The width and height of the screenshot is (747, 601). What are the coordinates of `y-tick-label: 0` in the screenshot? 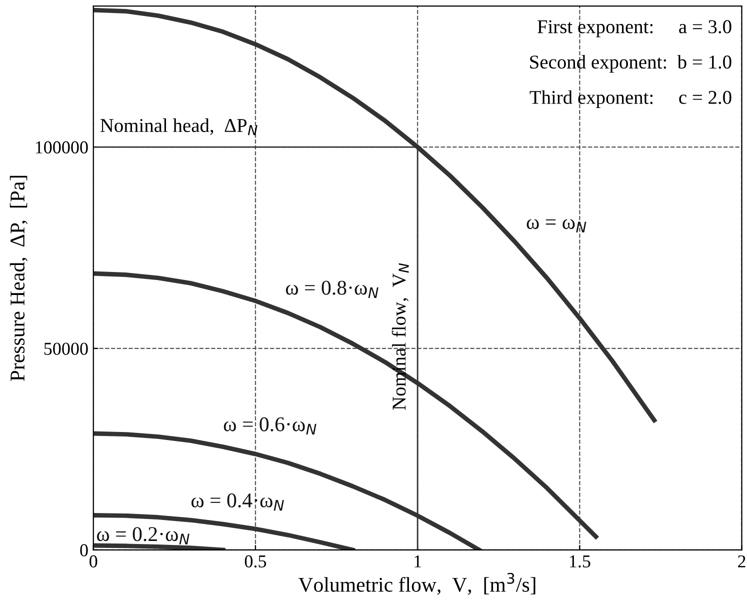 It's located at (84, 550).